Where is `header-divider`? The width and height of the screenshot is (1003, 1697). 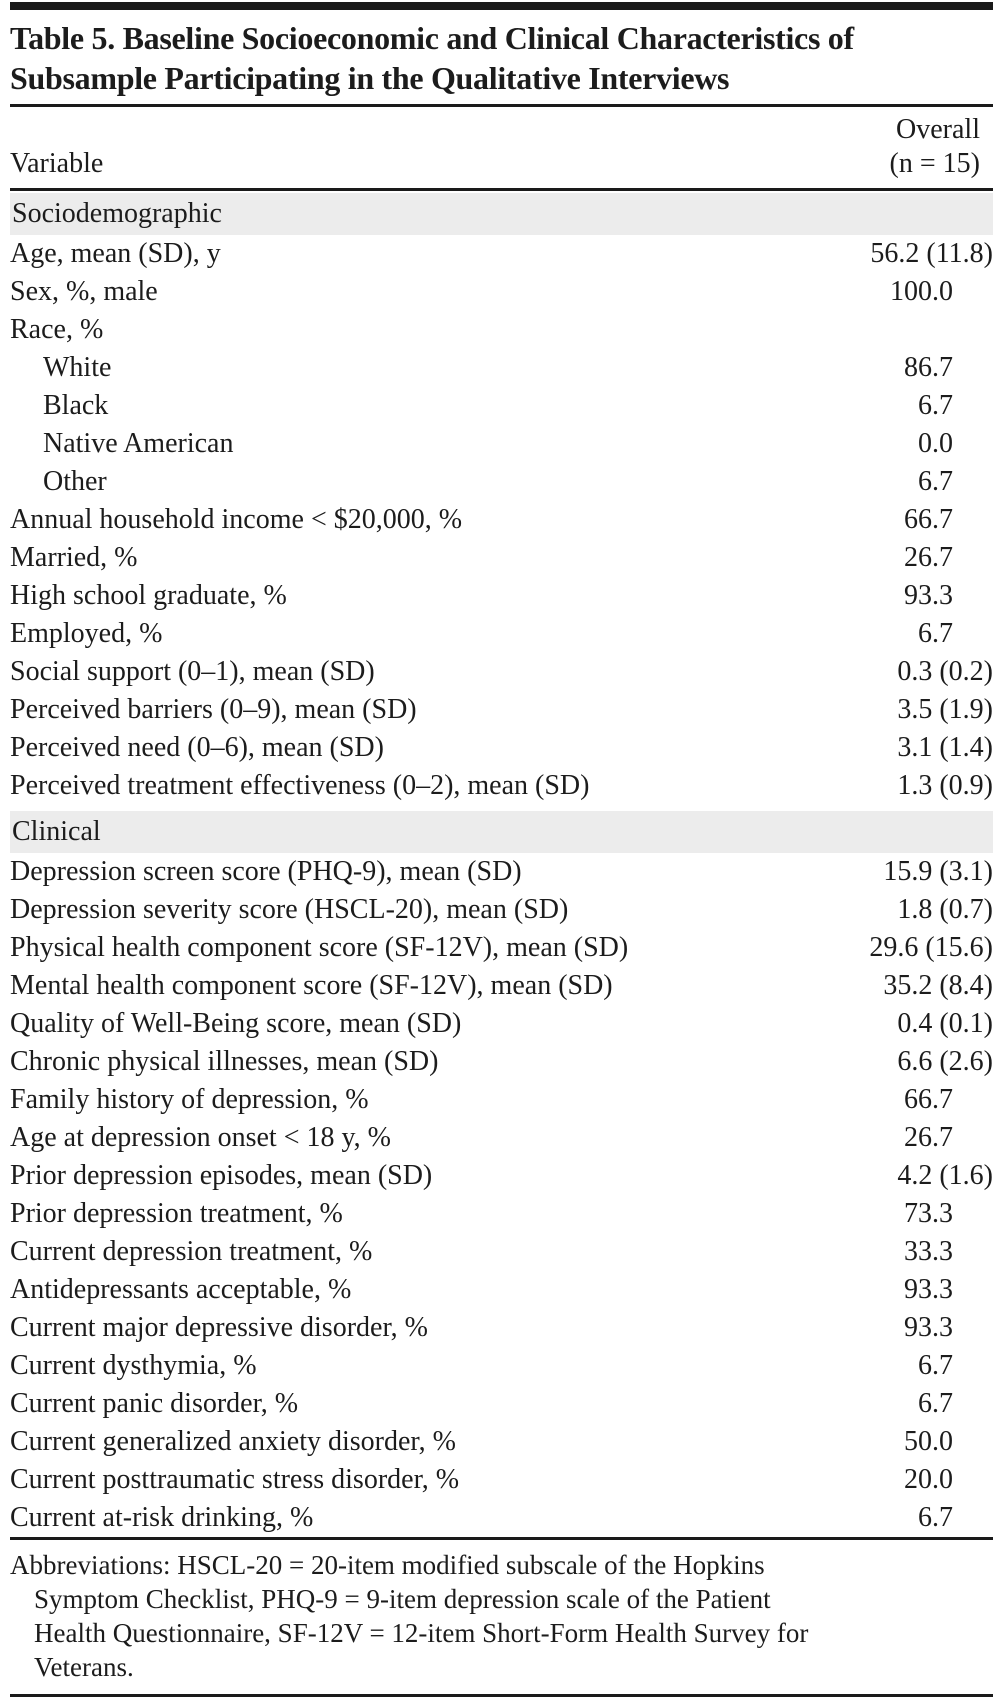
header-divider is located at coordinates (501, 189).